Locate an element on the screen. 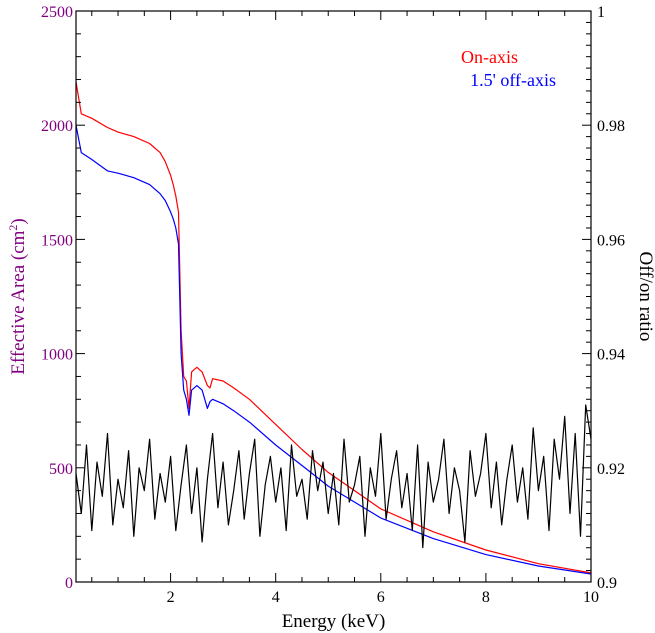 This screenshot has width=655, height=633. x-tick-label: 6 is located at coordinates (381, 597).